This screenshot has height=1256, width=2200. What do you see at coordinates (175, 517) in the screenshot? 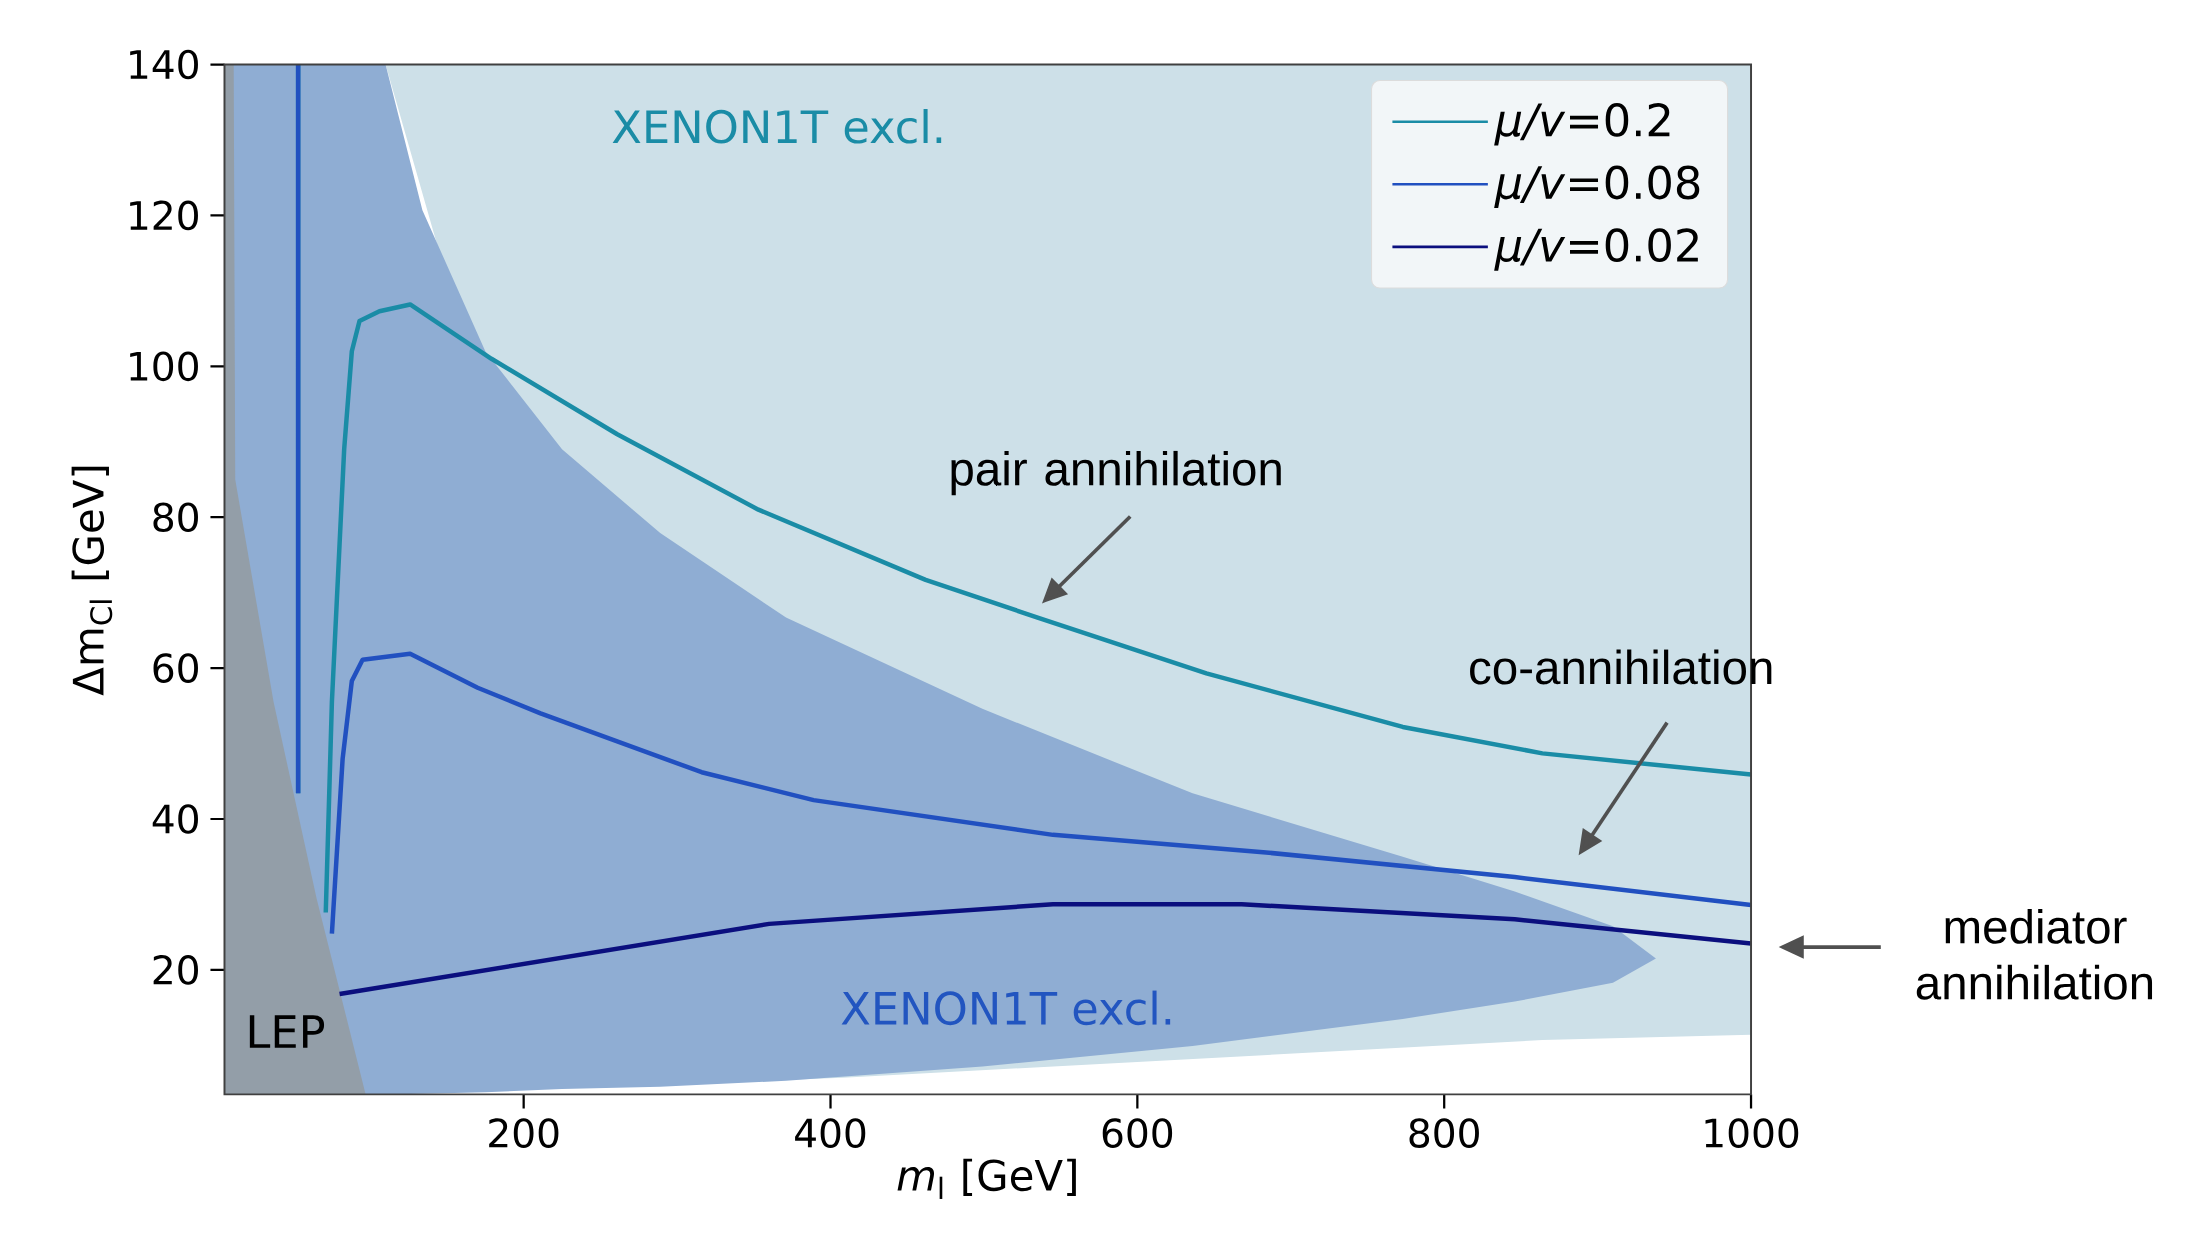
I see `y-tick-label: 80` at bounding box center [175, 517].